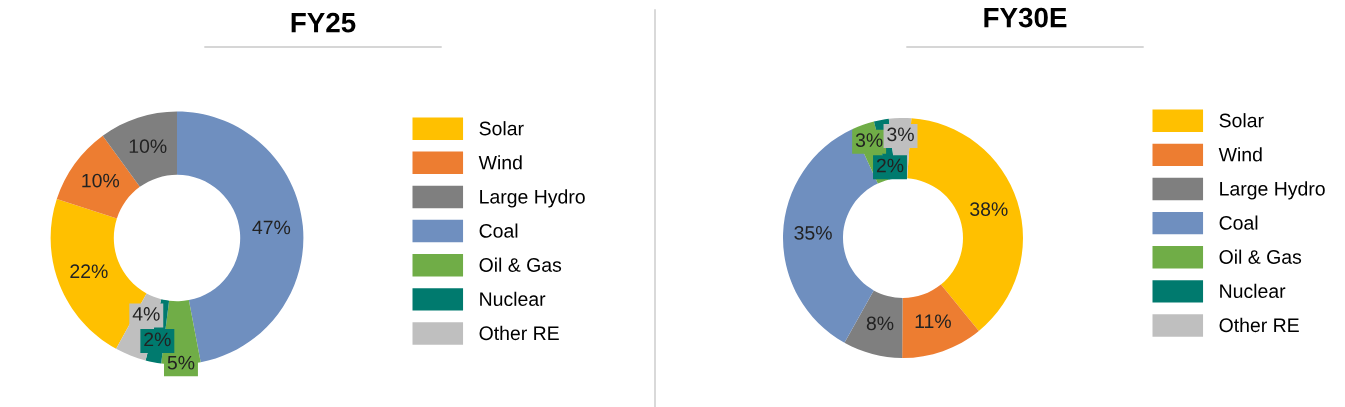 The height and width of the screenshot is (407, 1345). Describe the element at coordinates (933, 321) in the screenshot. I see `data-label: 11%` at that location.